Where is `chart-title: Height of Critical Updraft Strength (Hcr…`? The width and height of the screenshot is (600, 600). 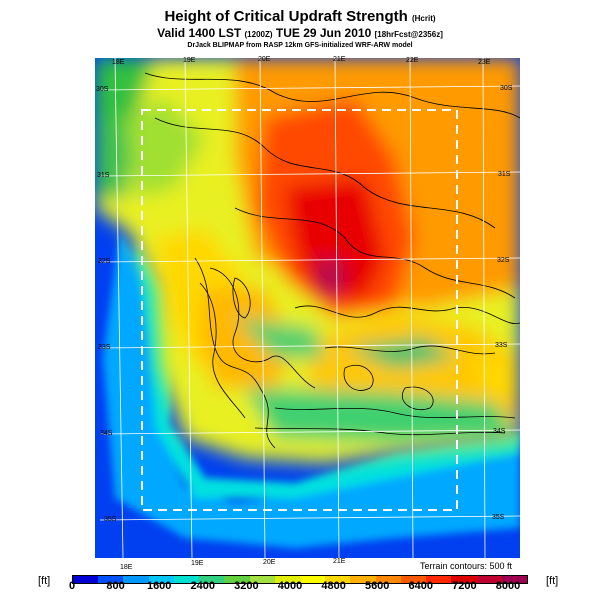 chart-title: Height of Critical Updraft Strength (Hcr… is located at coordinates (300, 16).